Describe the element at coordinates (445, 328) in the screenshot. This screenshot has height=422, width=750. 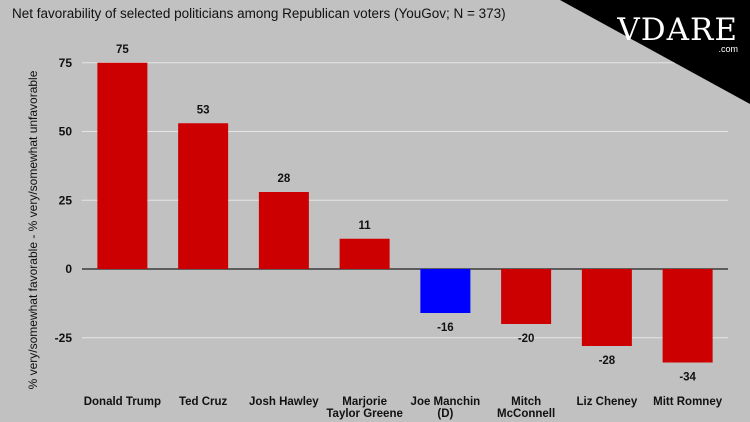
I see `value-label: -16` at that location.